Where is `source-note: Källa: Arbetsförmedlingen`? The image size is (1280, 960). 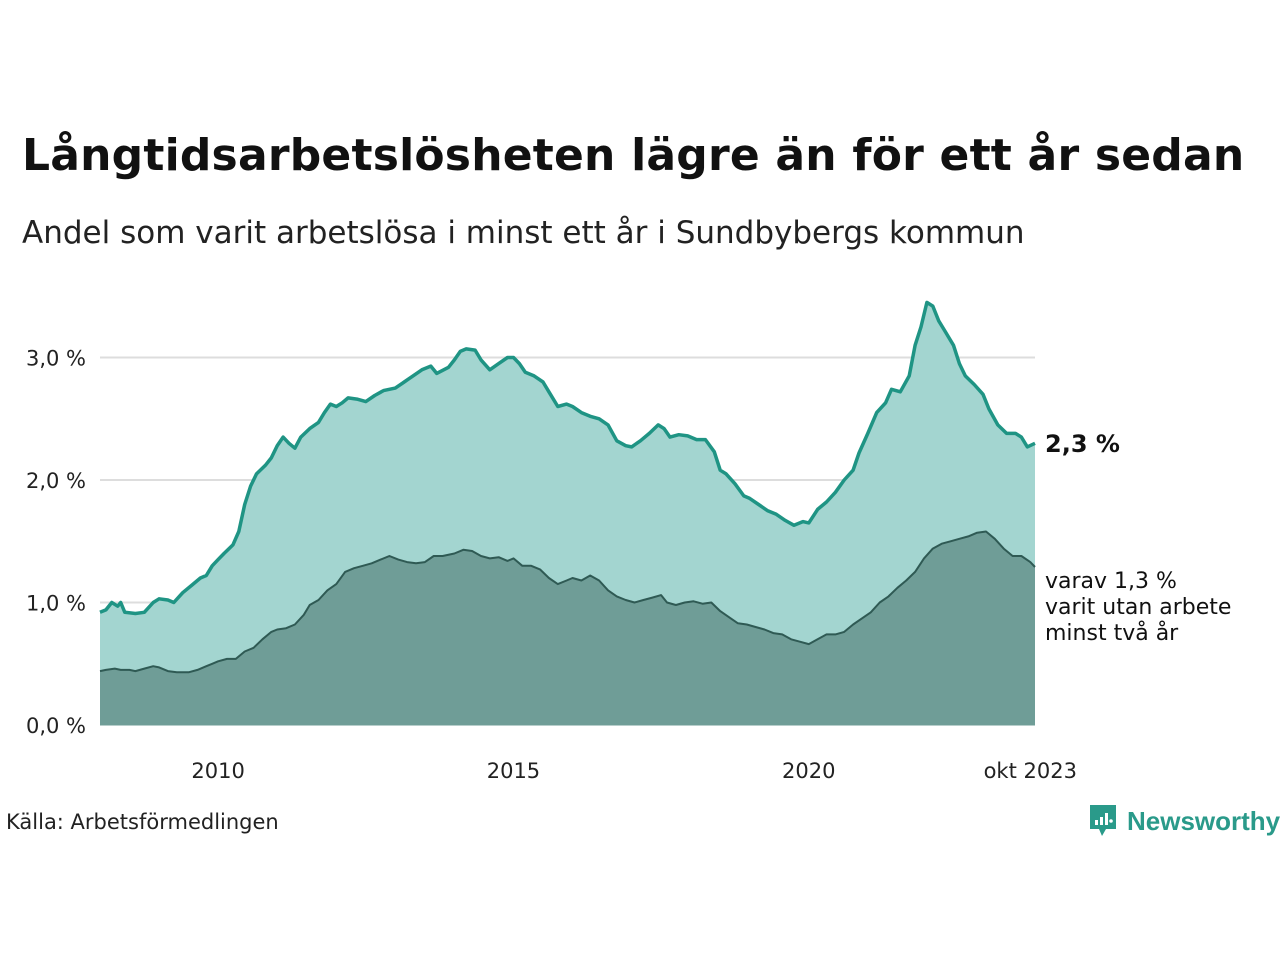
source-note: Källa: Arbetsförmedlingen is located at coordinates (142, 822).